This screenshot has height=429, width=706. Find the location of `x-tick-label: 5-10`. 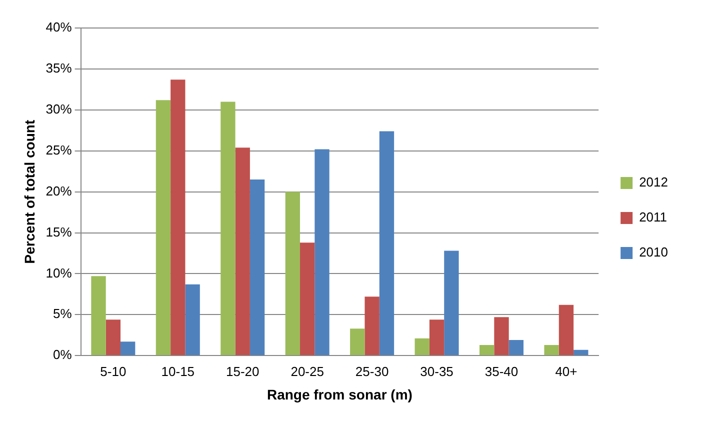

x-tick-label: 5-10 is located at coordinates (113, 371).